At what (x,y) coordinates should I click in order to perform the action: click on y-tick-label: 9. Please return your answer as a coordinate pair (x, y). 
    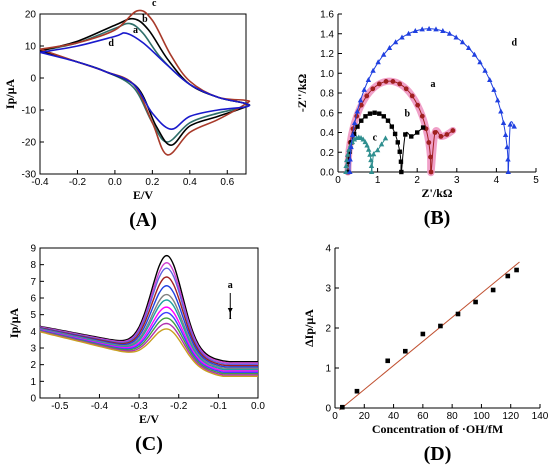
    Looking at the image, I should click on (33, 249).